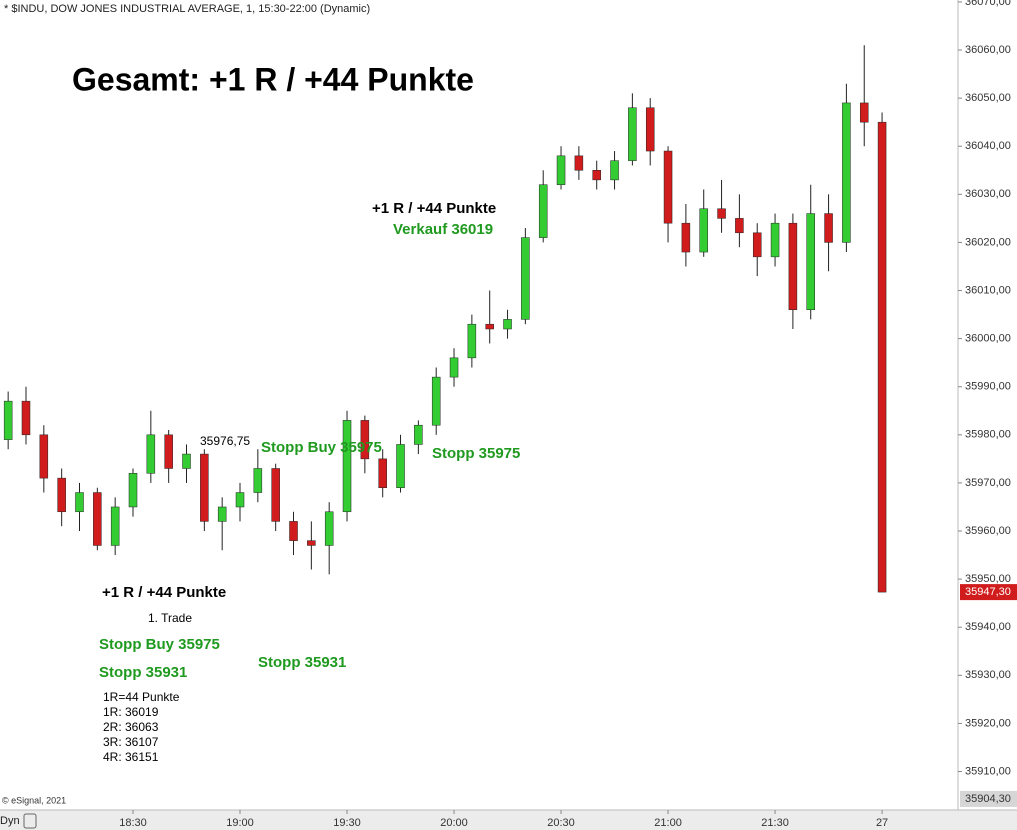 The height and width of the screenshot is (830, 1017). What do you see at coordinates (988, 579) in the screenshot?
I see `y-tick-label: 35950,00` at bounding box center [988, 579].